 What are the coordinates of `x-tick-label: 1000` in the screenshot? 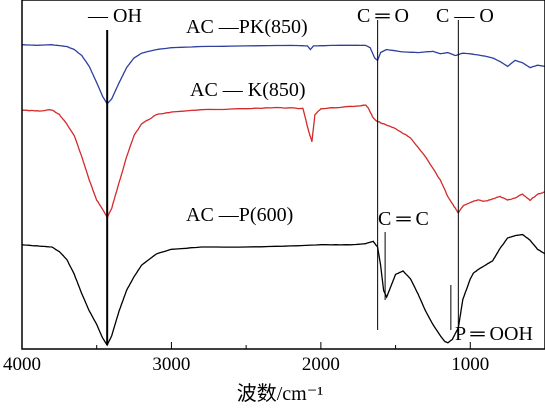 It's located at (470, 364).